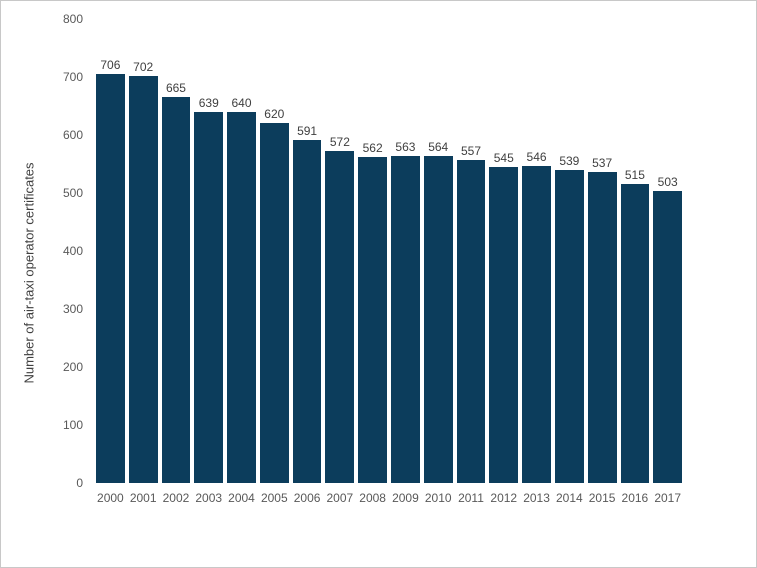 Image resolution: width=757 pixels, height=568 pixels. I want to click on bar-value-label: 557, so click(470, 150).